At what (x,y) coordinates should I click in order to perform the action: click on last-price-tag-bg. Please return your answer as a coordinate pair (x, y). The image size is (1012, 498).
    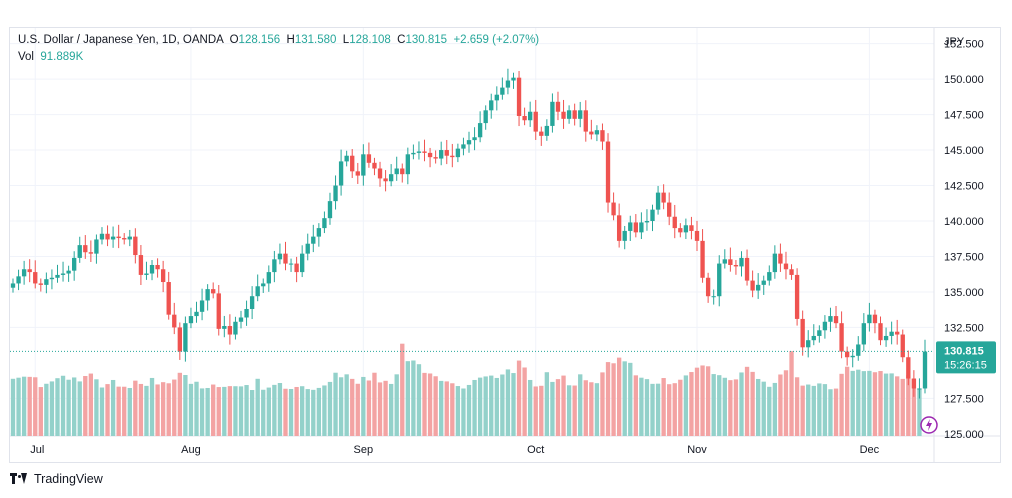
    Looking at the image, I should click on (966, 357).